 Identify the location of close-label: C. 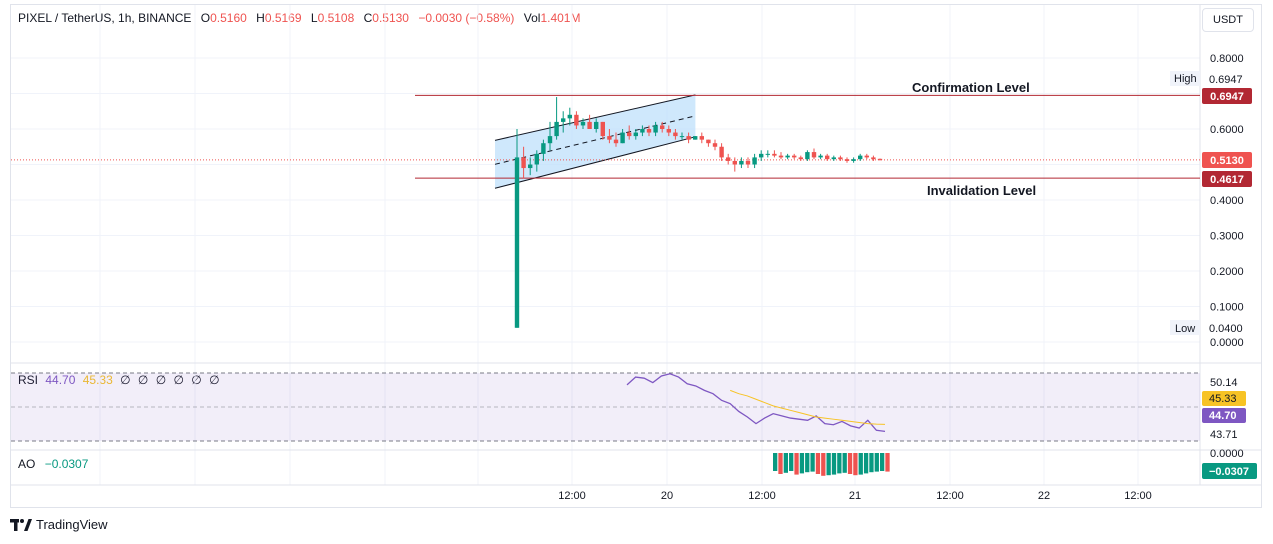
(368, 18).